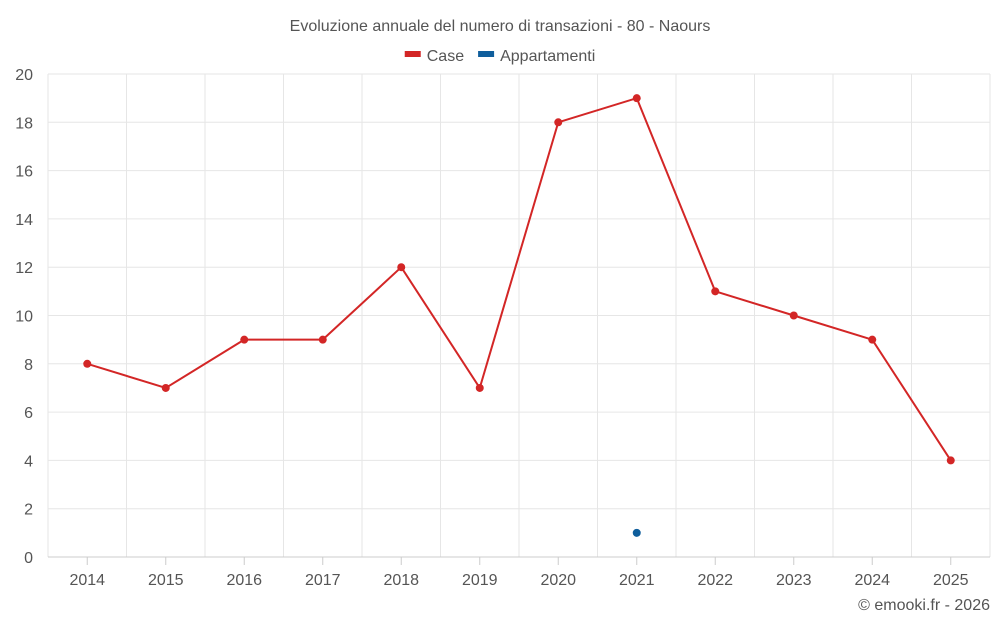 The image size is (1000, 625). I want to click on y-tick-label: 18, so click(24, 123).